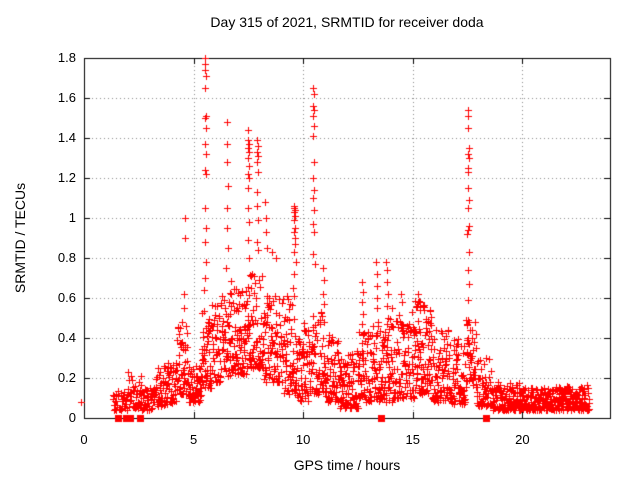  What do you see at coordinates (66, 177) in the screenshot?
I see `y-tick-label: 1.2` at bounding box center [66, 177].